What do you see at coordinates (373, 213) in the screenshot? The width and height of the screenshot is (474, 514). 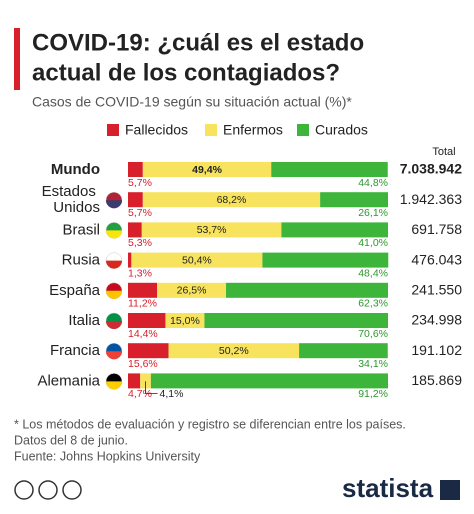 I see `value-label: 26,1%` at bounding box center [373, 213].